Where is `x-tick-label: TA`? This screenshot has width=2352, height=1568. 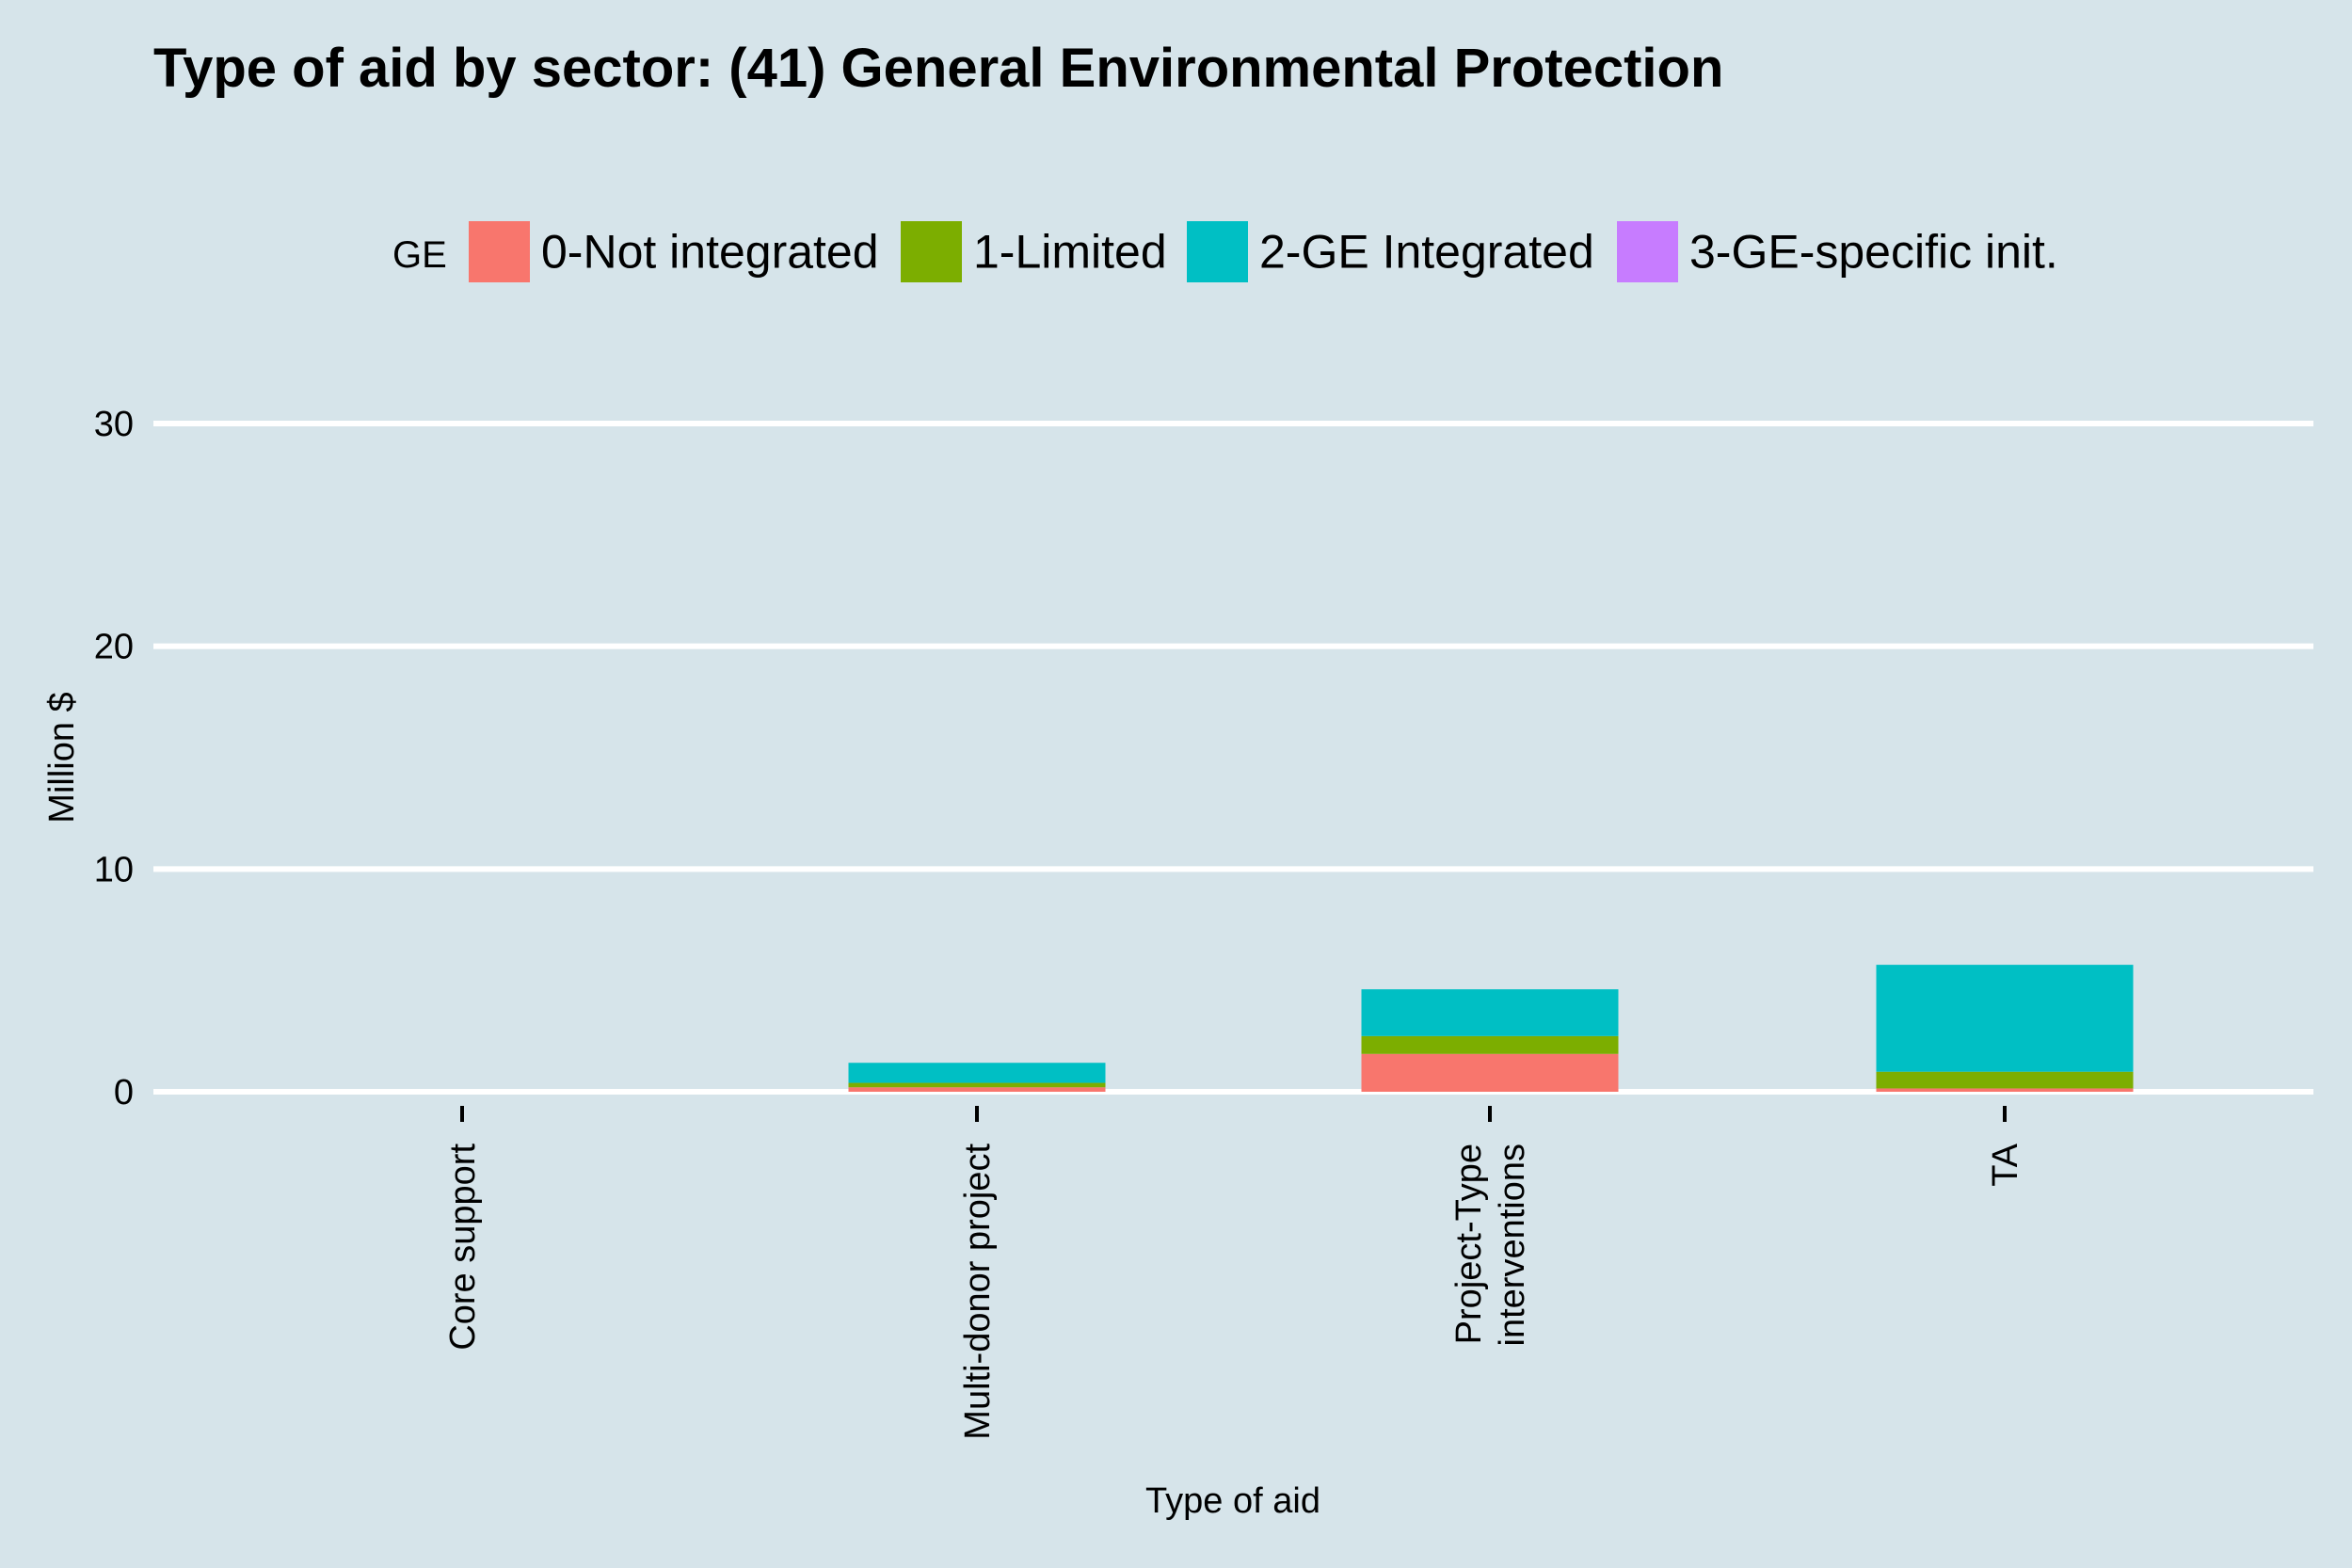
x-tick-label: TA is located at coordinates (2005, 1164).